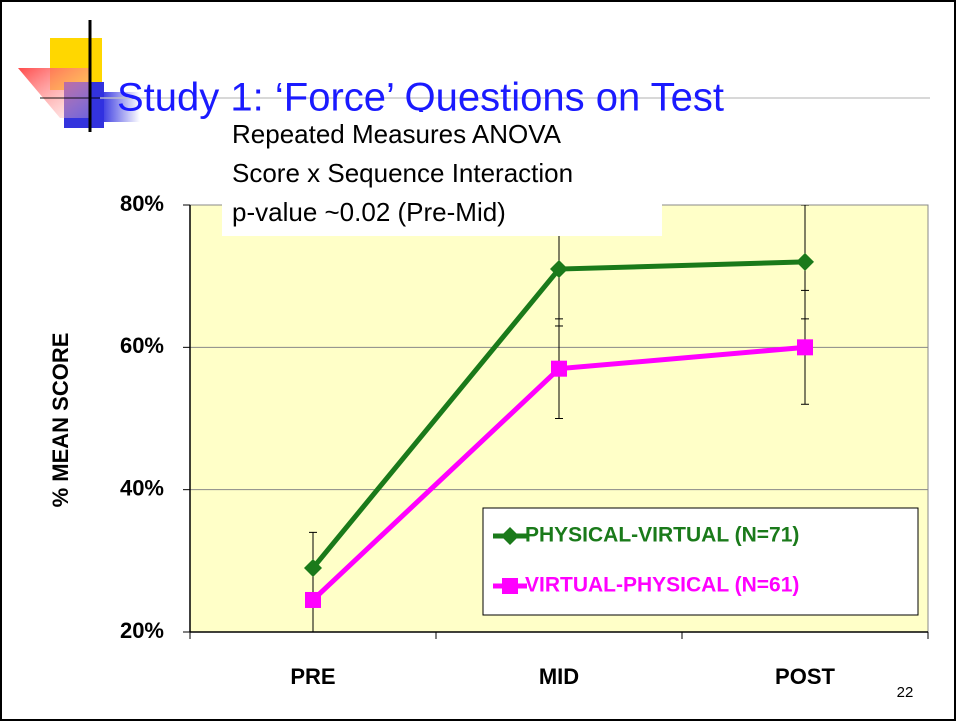 Image resolution: width=956 pixels, height=721 pixels. I want to click on y-axis-label: % MEAN SCORE, so click(60, 420).